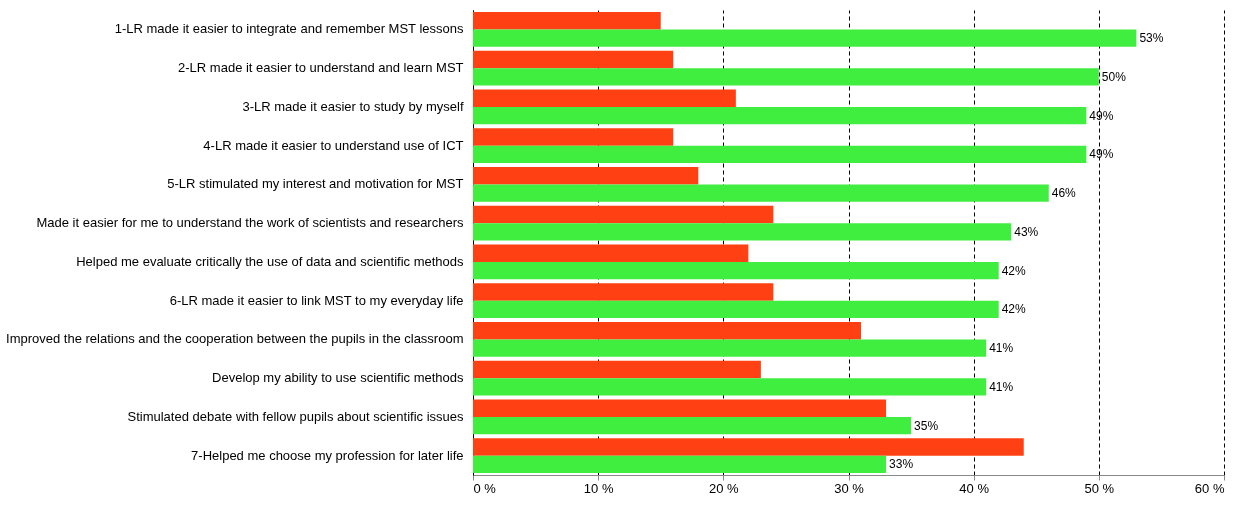  I want to click on data-label: 46%, so click(1064, 193).